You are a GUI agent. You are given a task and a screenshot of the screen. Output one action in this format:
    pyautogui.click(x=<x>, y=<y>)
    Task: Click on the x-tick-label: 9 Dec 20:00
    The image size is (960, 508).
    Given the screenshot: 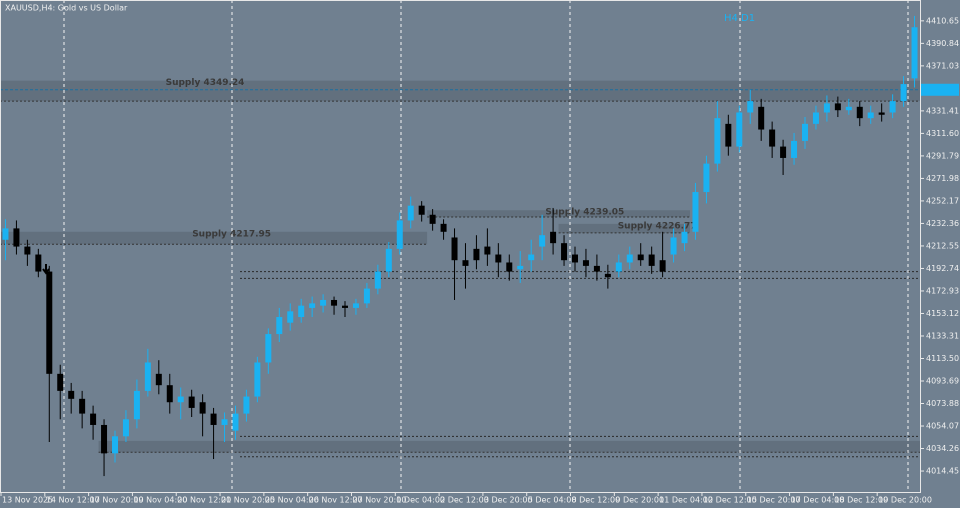 What is the action you would take?
    pyautogui.click(x=639, y=500)
    